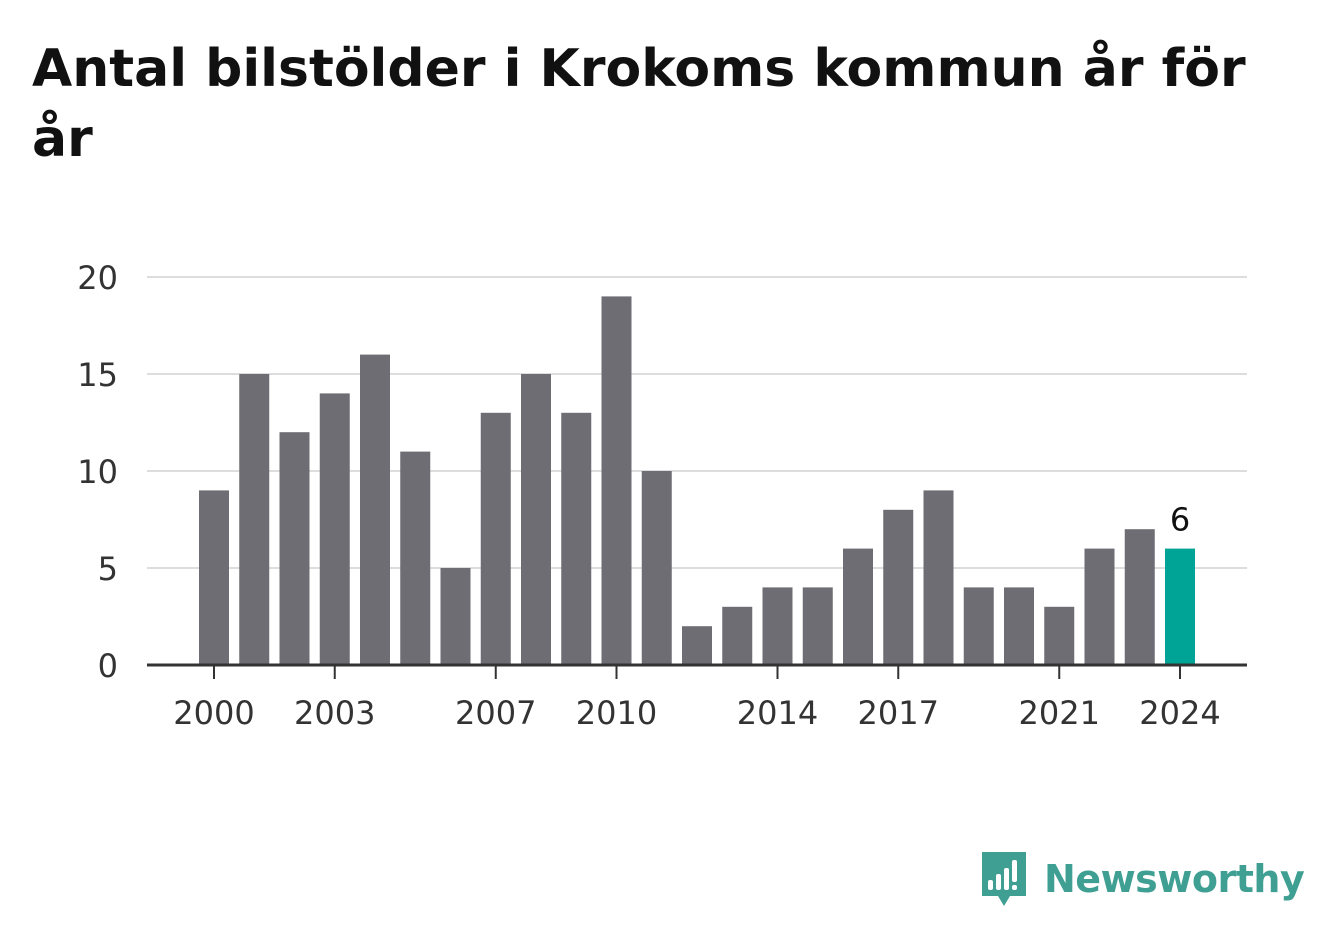 The height and width of the screenshot is (939, 1322). I want to click on bar-2016, so click(858, 606).